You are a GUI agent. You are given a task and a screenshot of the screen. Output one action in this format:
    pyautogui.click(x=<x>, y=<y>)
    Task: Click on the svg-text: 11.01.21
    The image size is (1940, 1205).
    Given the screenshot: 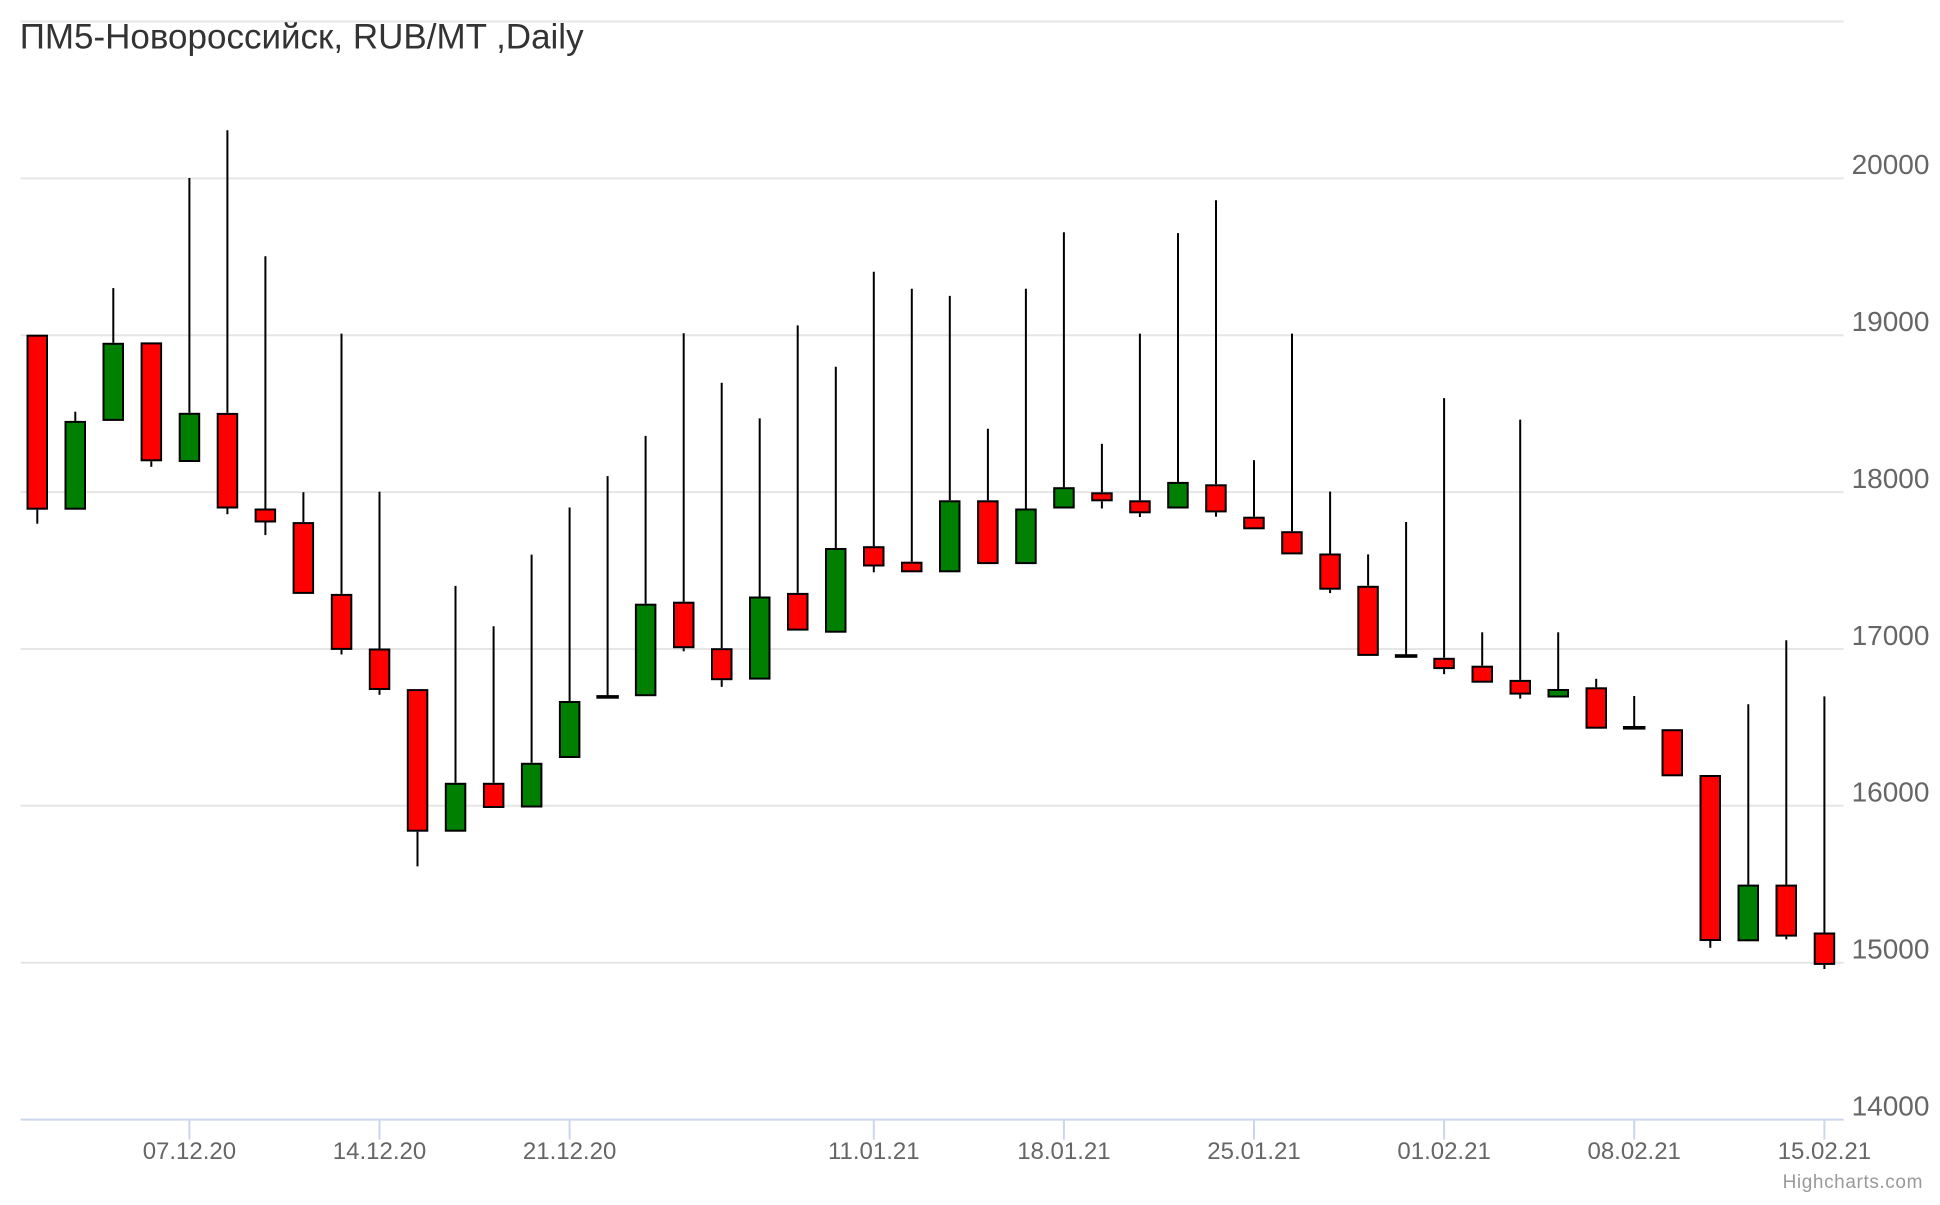 What is the action you would take?
    pyautogui.click(x=874, y=1151)
    